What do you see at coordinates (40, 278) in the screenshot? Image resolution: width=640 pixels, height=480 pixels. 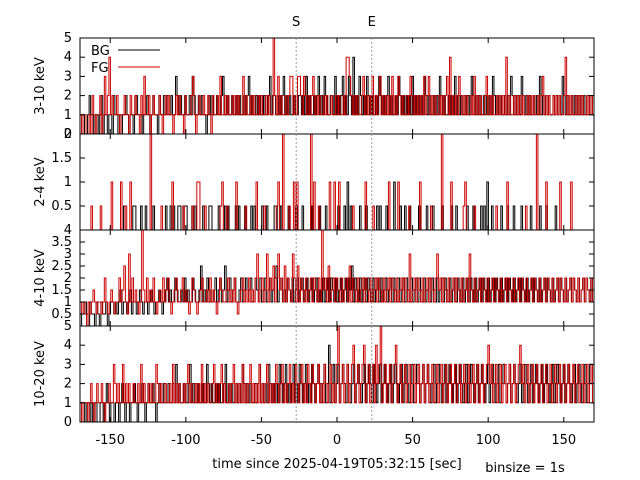 I see `y-axis-label: 4-10 keV` at bounding box center [40, 278].